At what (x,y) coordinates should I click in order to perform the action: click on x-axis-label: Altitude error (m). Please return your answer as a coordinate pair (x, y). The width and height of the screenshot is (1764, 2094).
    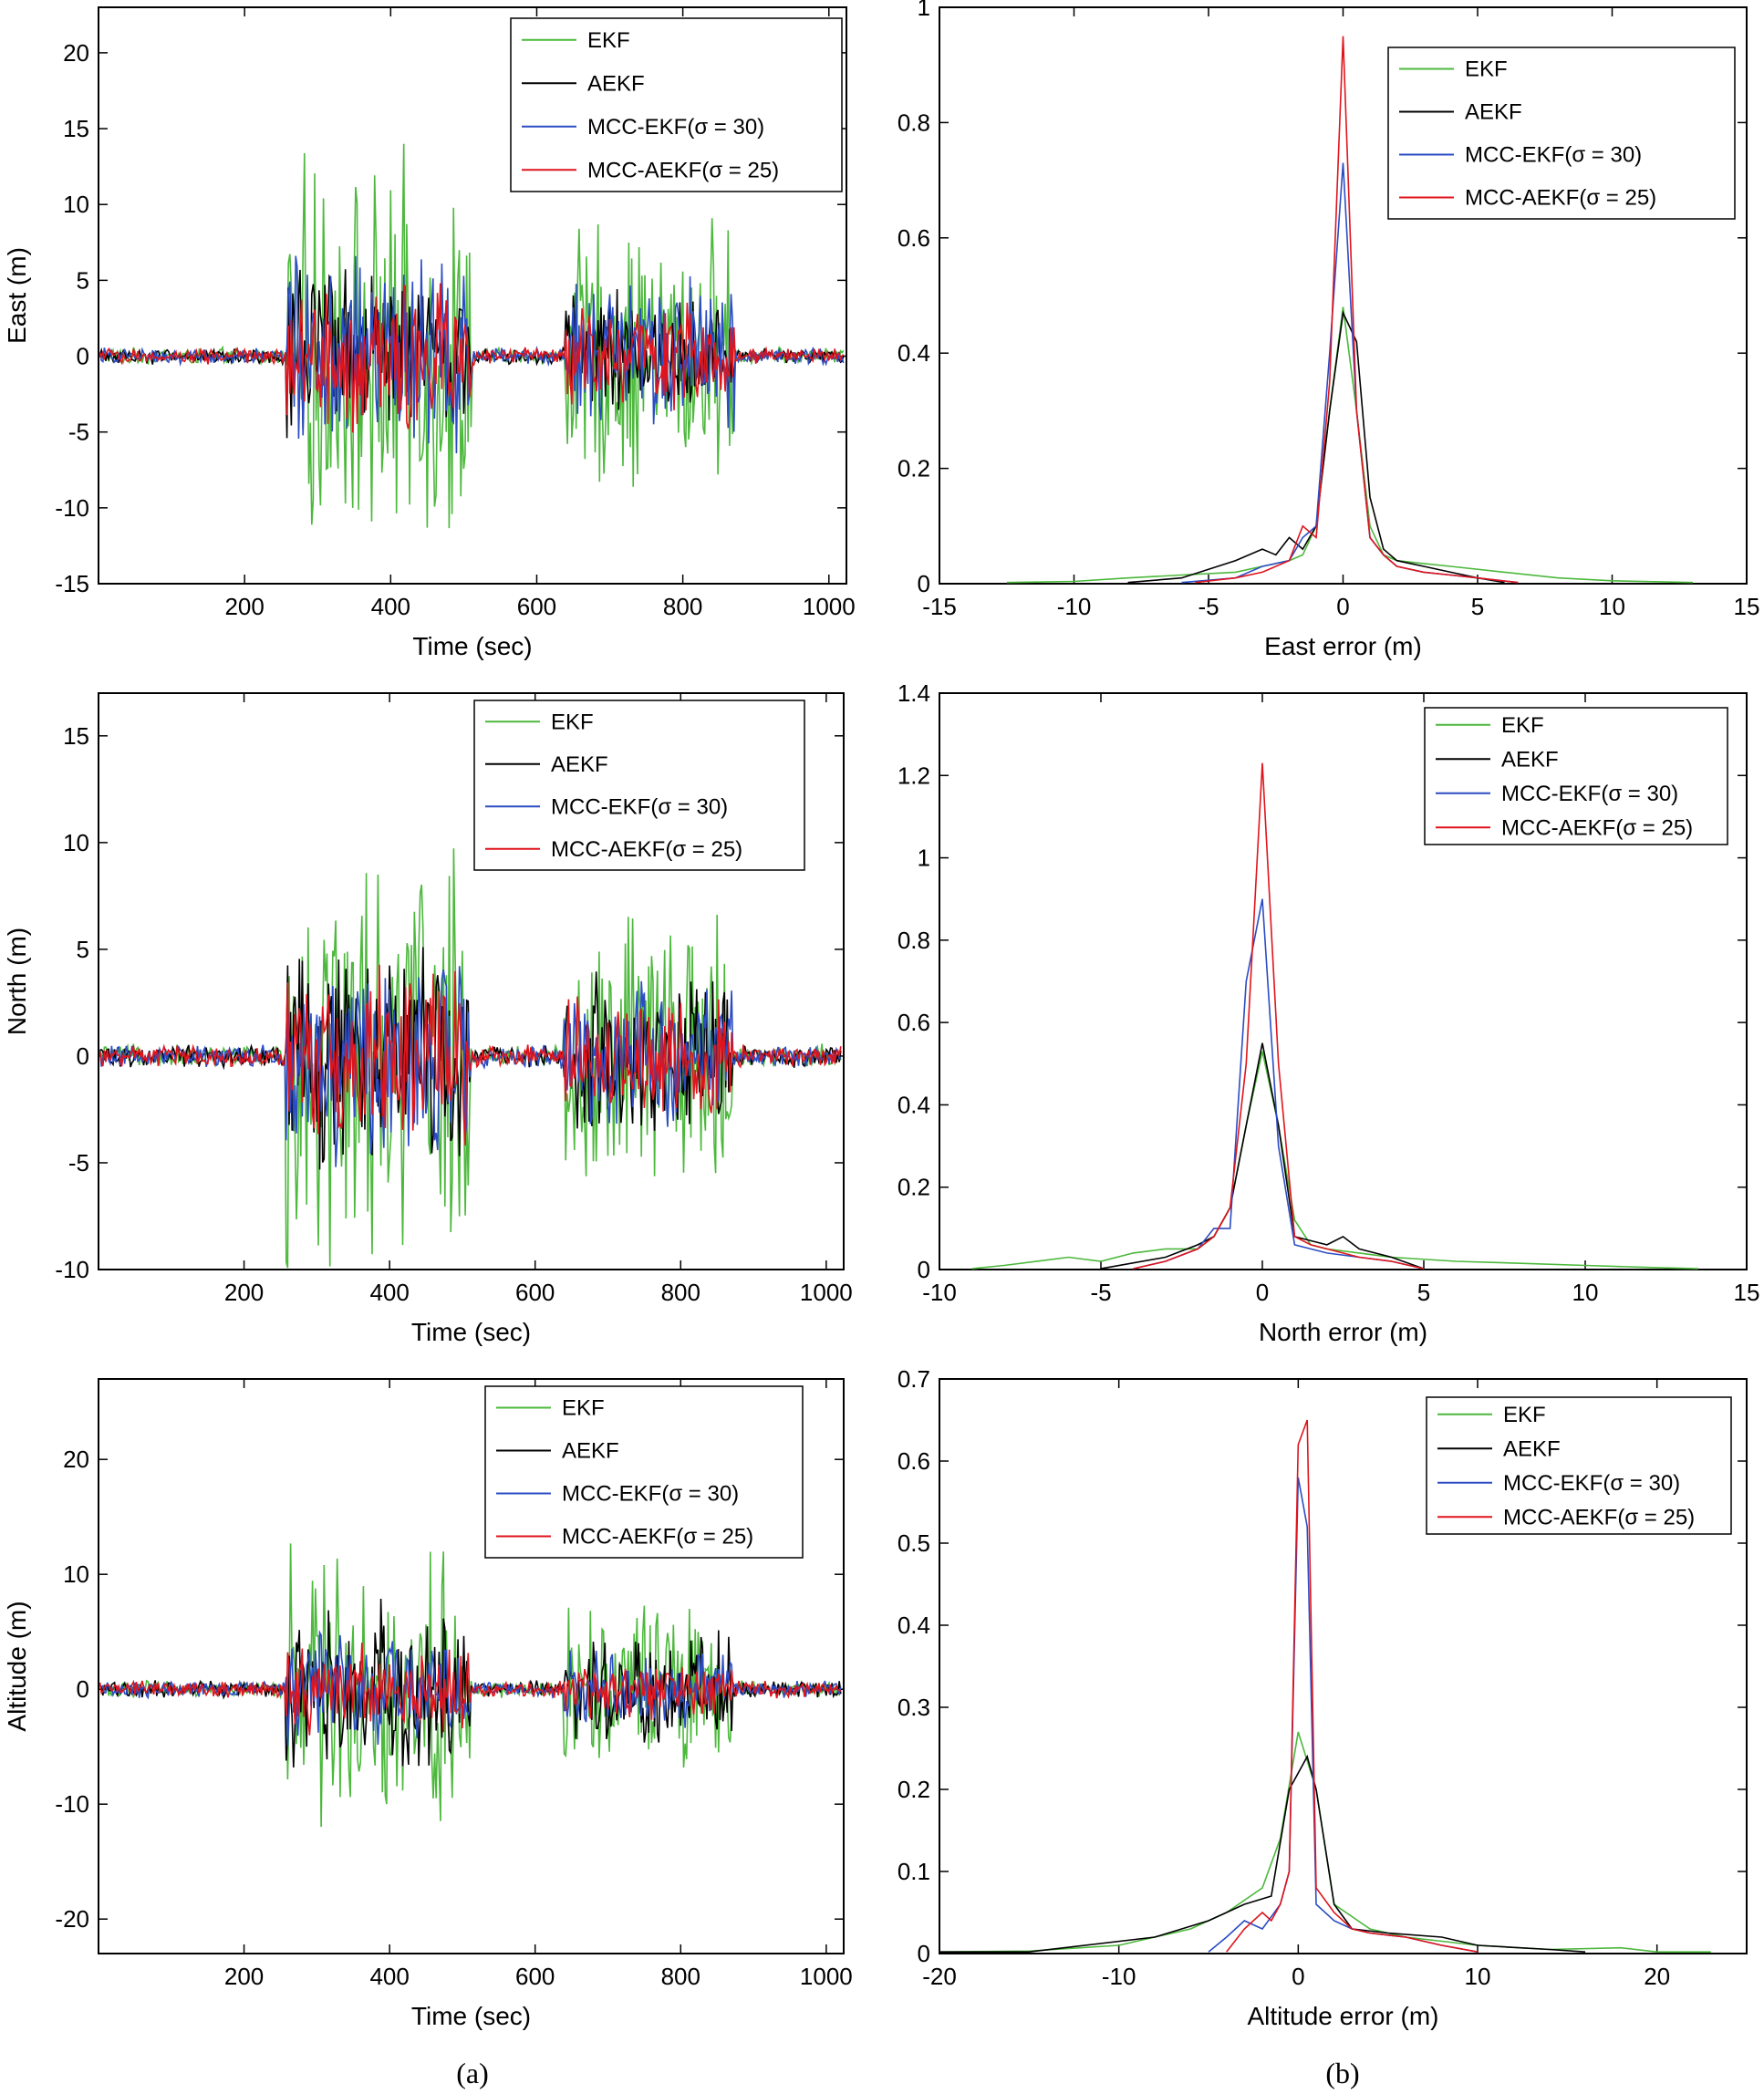
    Looking at the image, I should click on (1343, 2016).